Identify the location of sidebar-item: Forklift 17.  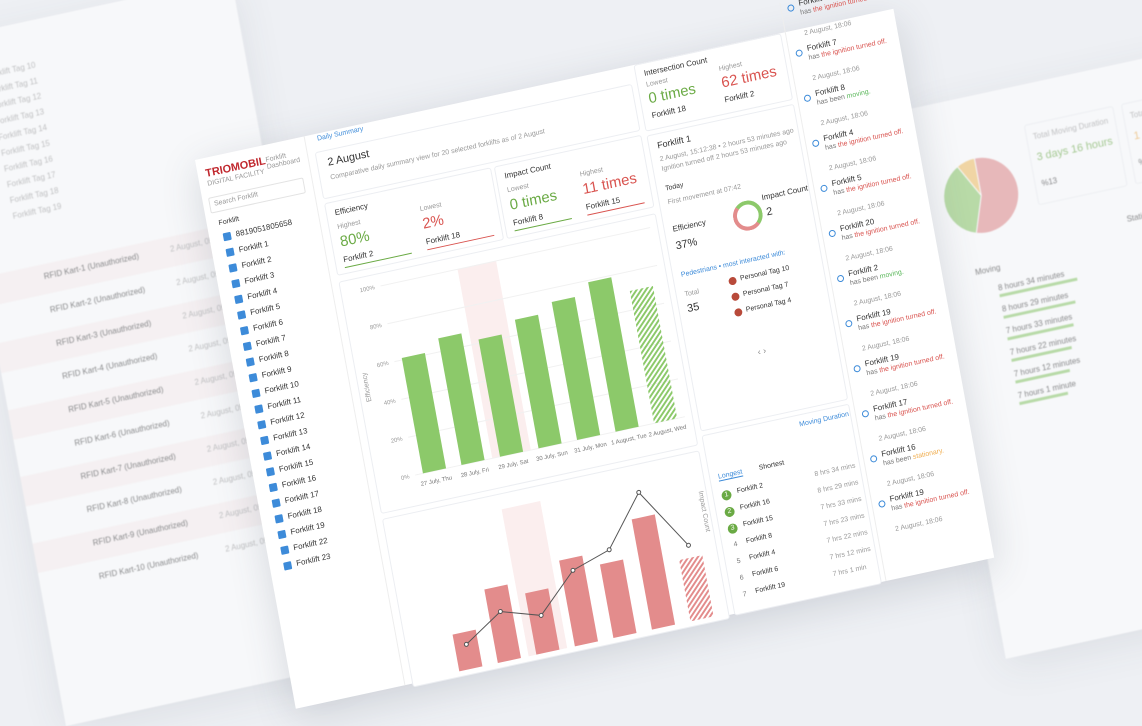
(302, 497).